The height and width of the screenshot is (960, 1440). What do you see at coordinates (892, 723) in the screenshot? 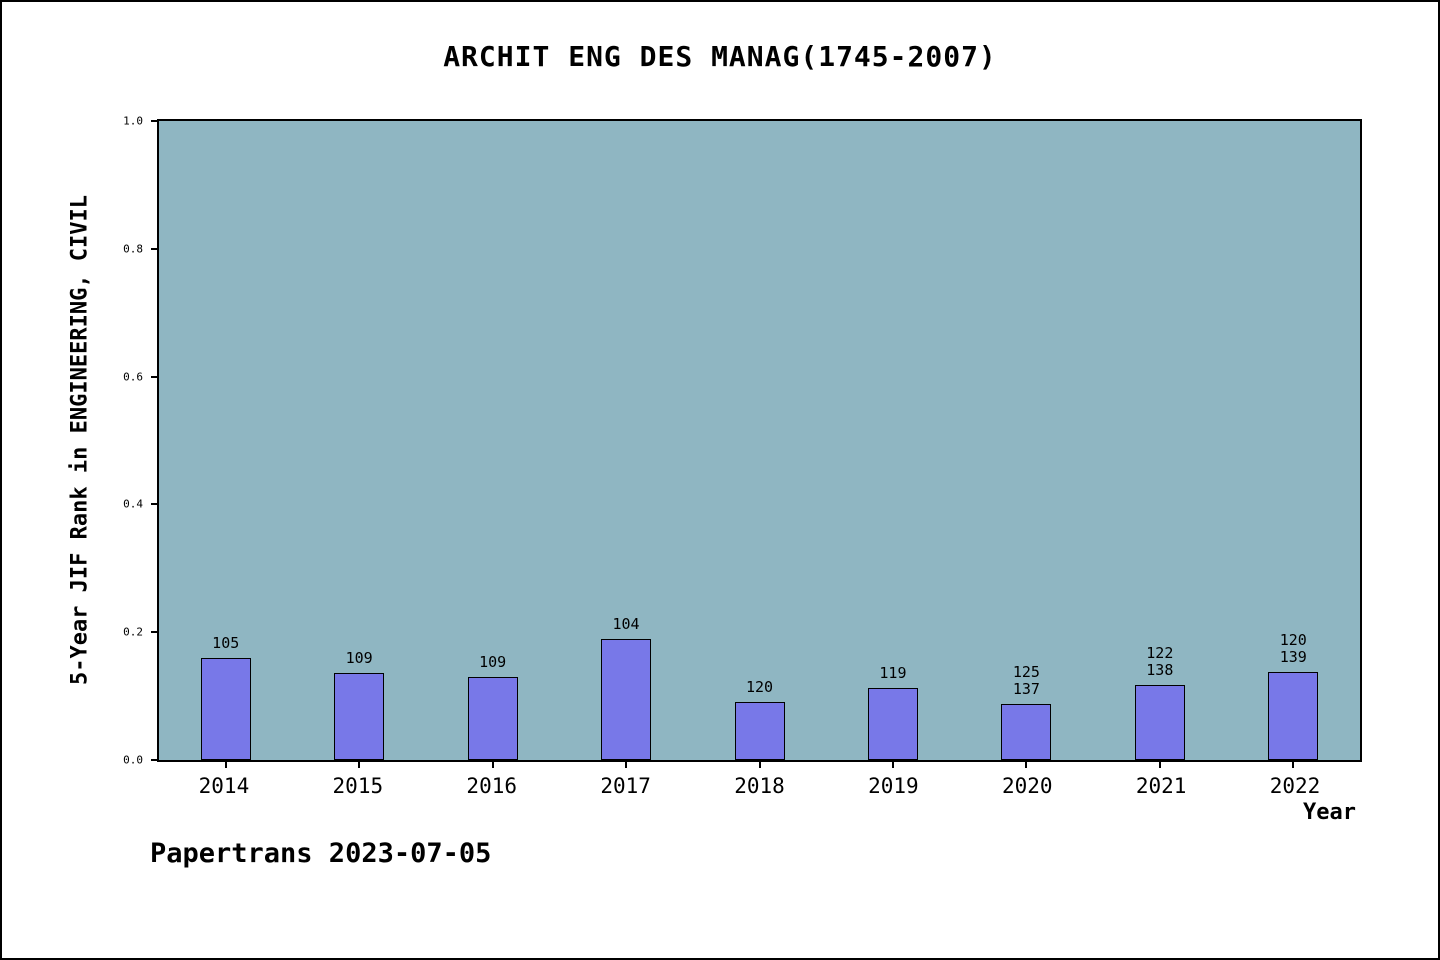
I see `bar-2019` at bounding box center [892, 723].